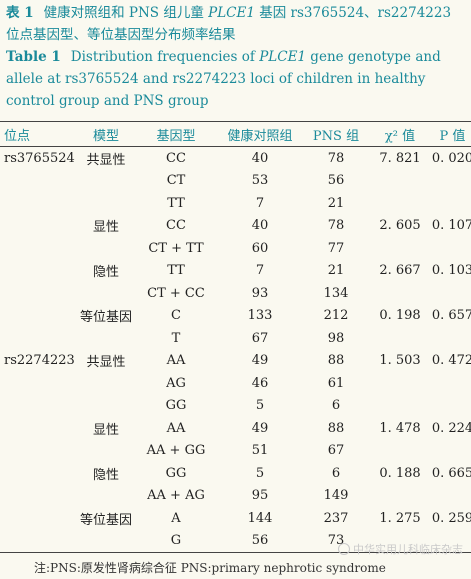 The image size is (471, 579). Describe the element at coordinates (39, 158) in the screenshot. I see `cell-locus: rs3765524` at that location.